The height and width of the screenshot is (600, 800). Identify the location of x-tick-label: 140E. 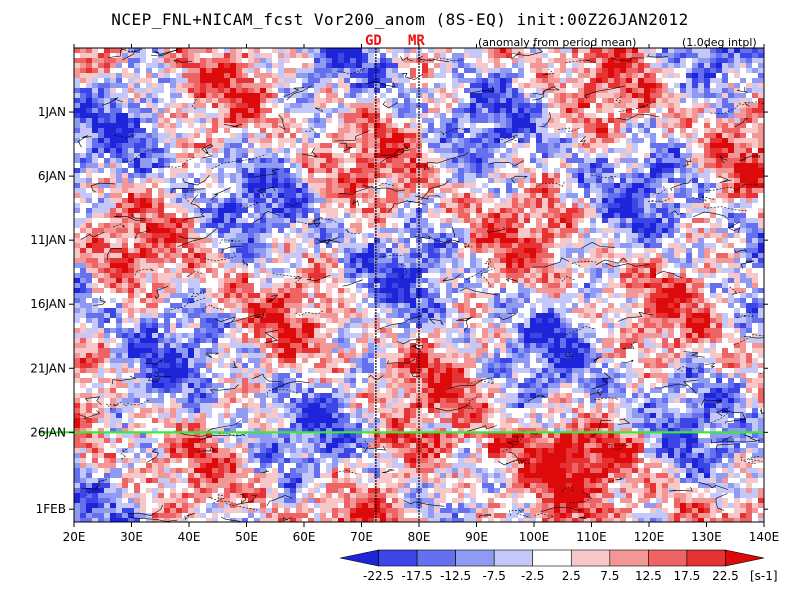
(764, 537).